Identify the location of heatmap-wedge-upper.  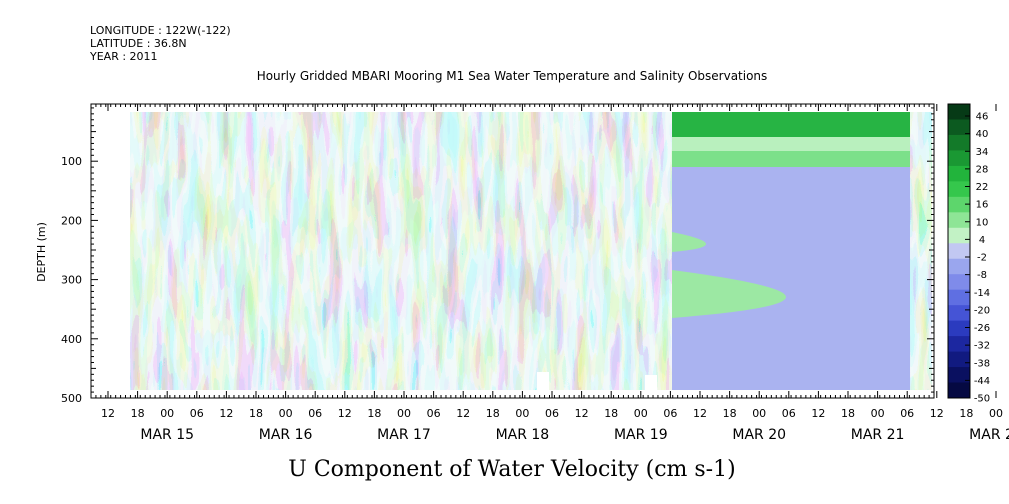
(689, 242).